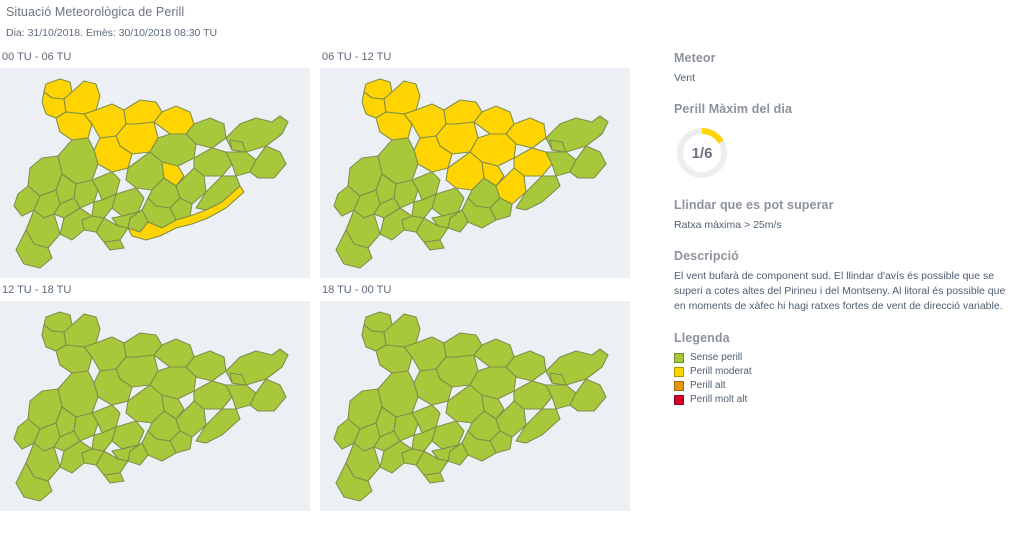  I want to click on map-panel-12-18: 12 TU - 18 TU, so click(155, 397).